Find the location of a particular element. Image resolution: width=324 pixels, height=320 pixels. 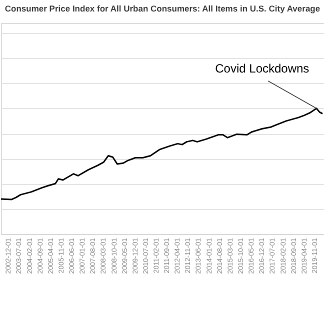

annotation: Covid Lockdowns is located at coordinates (262, 68).